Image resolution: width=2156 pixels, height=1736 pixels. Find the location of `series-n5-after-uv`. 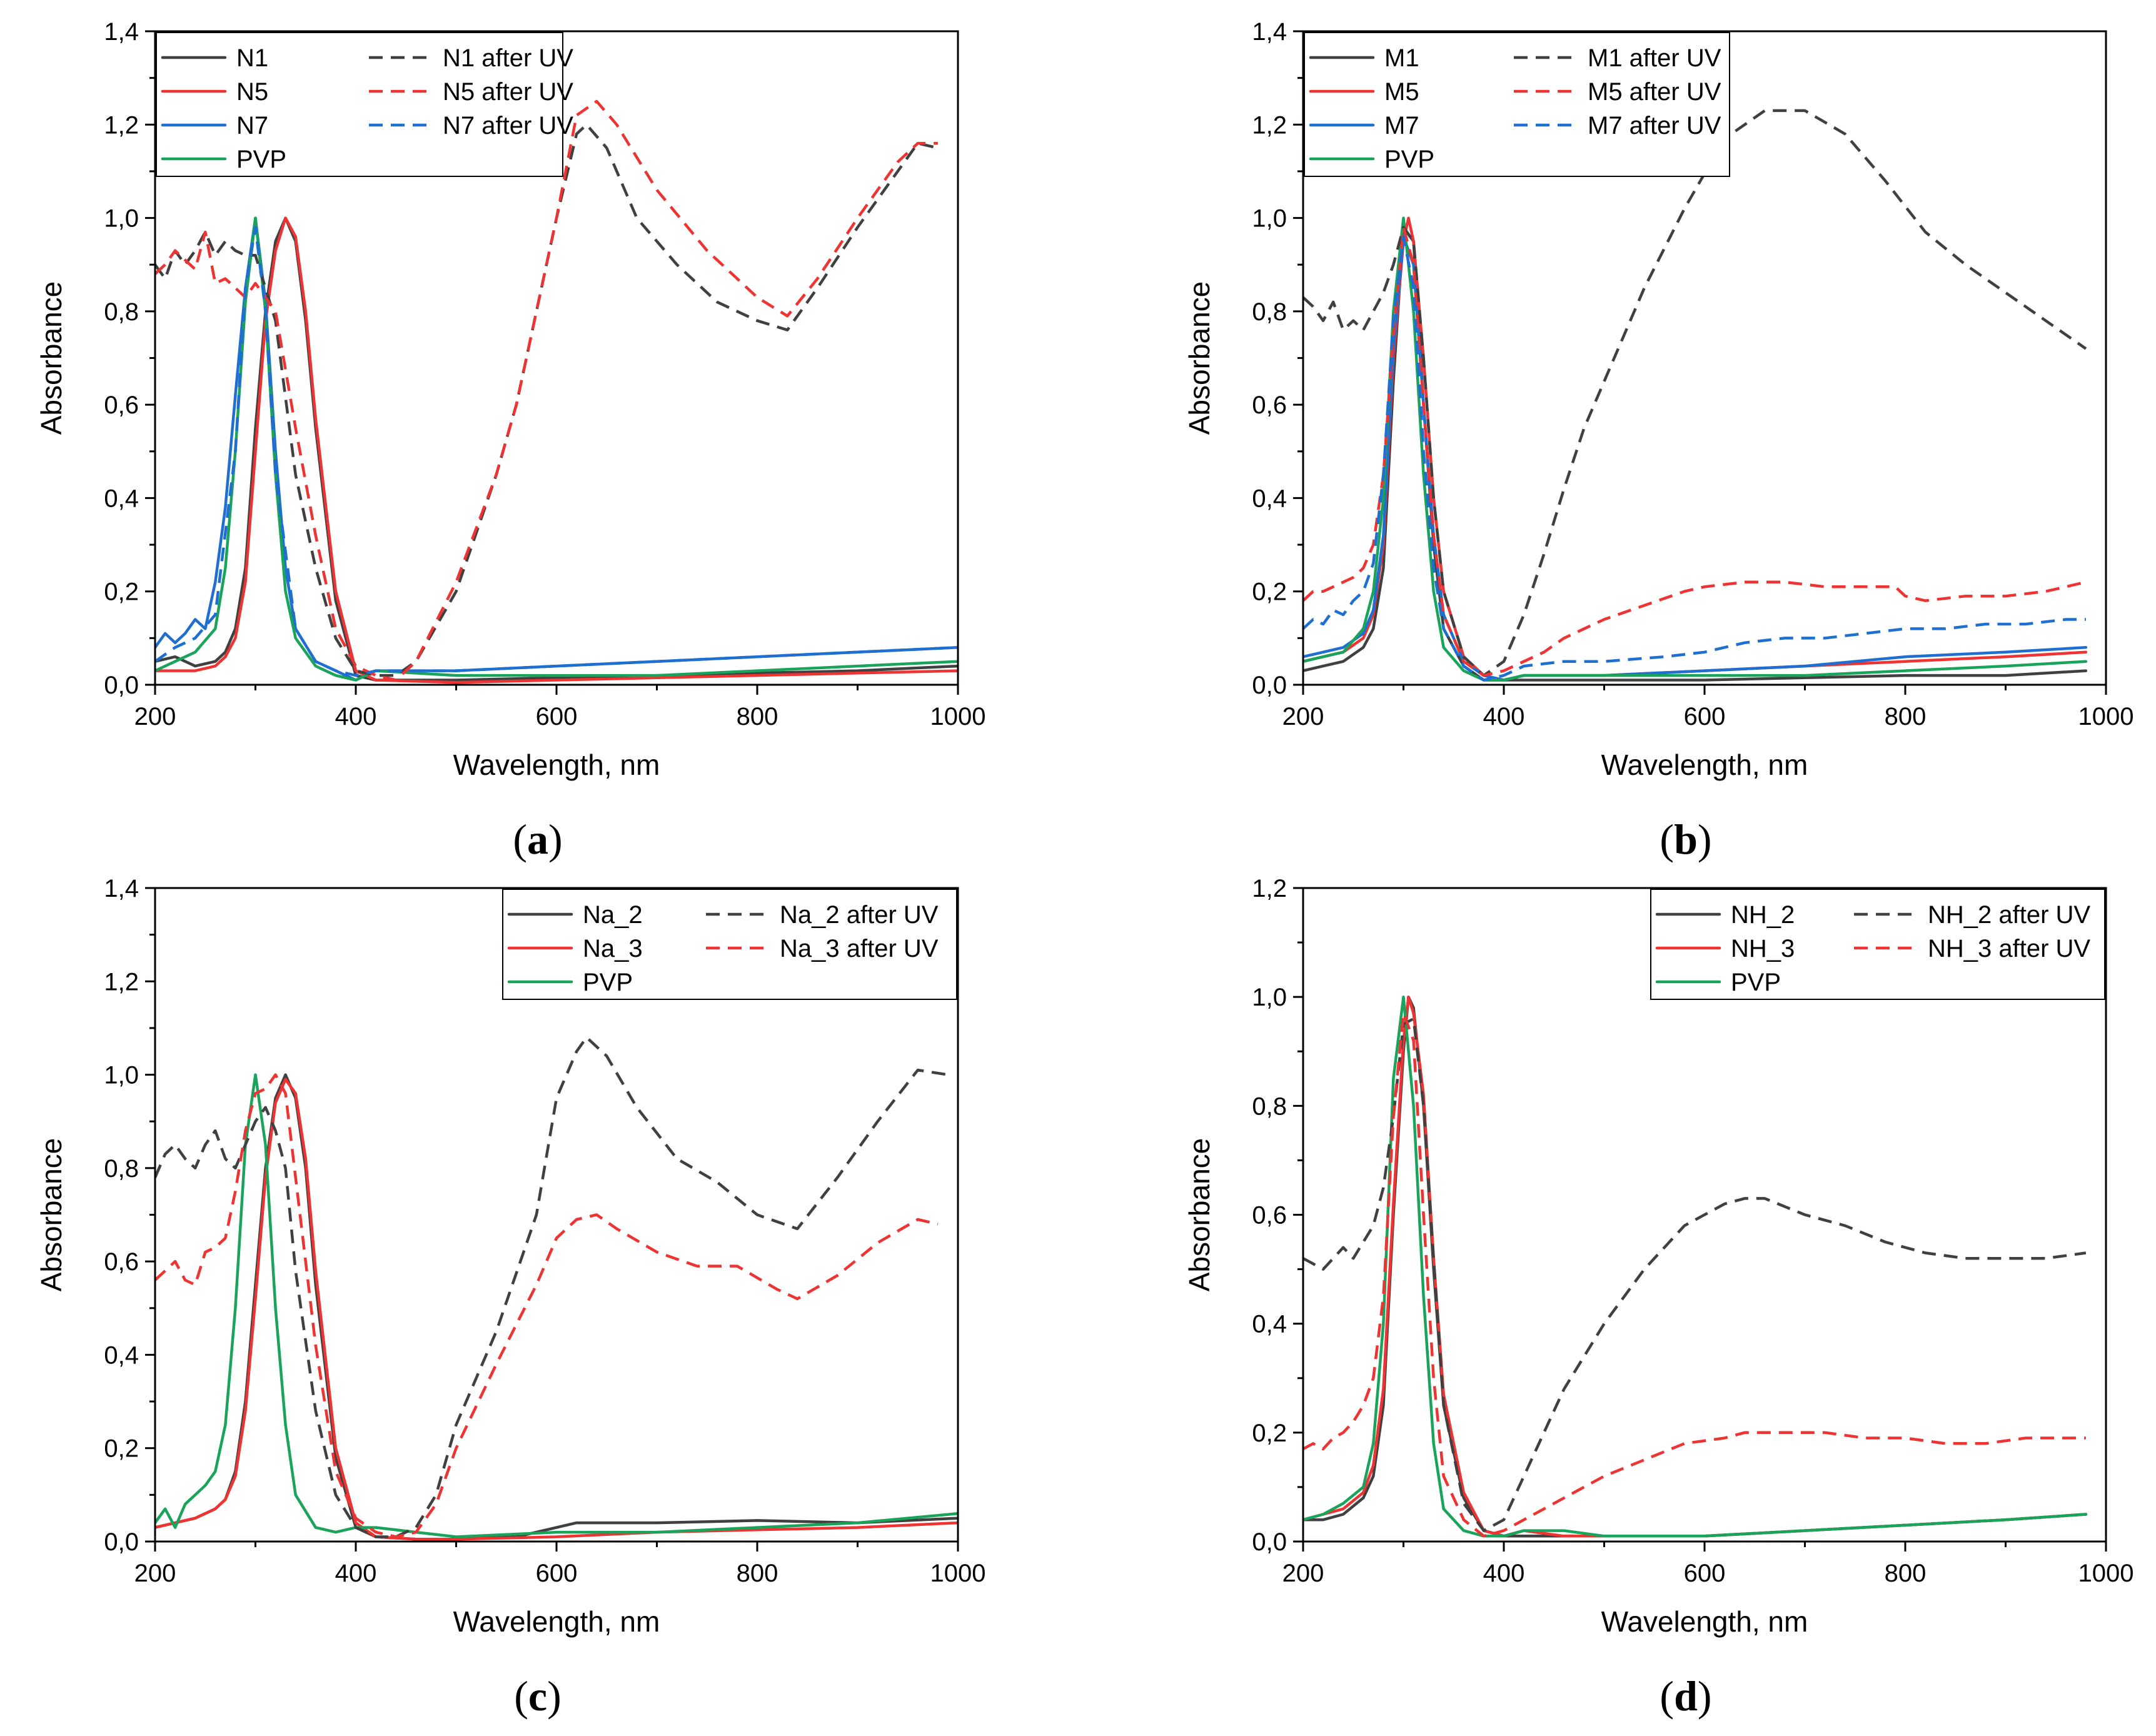

series-n5-after-uv is located at coordinates (546, 390).